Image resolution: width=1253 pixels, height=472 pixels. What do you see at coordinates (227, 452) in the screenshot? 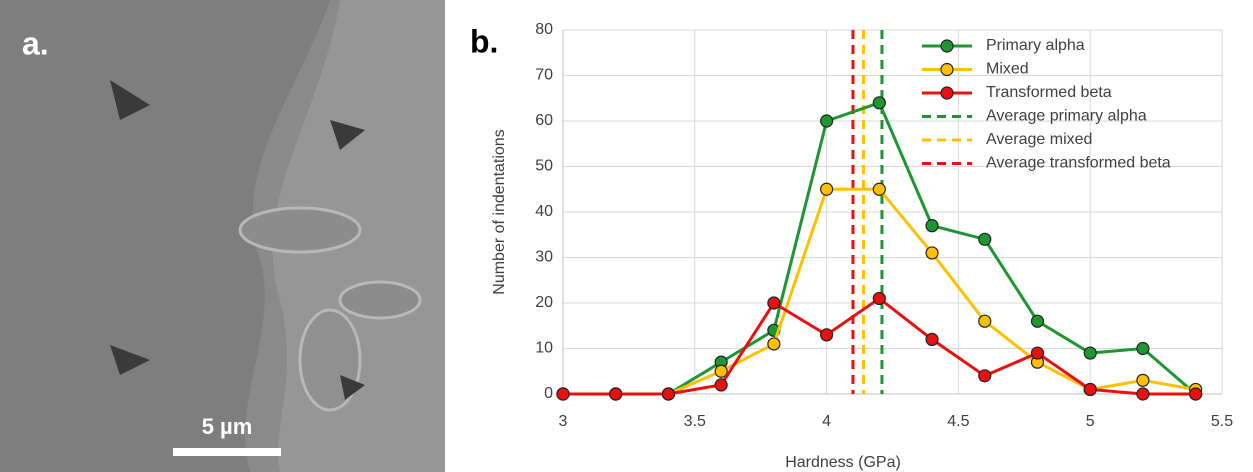
I see `scale-bar` at bounding box center [227, 452].